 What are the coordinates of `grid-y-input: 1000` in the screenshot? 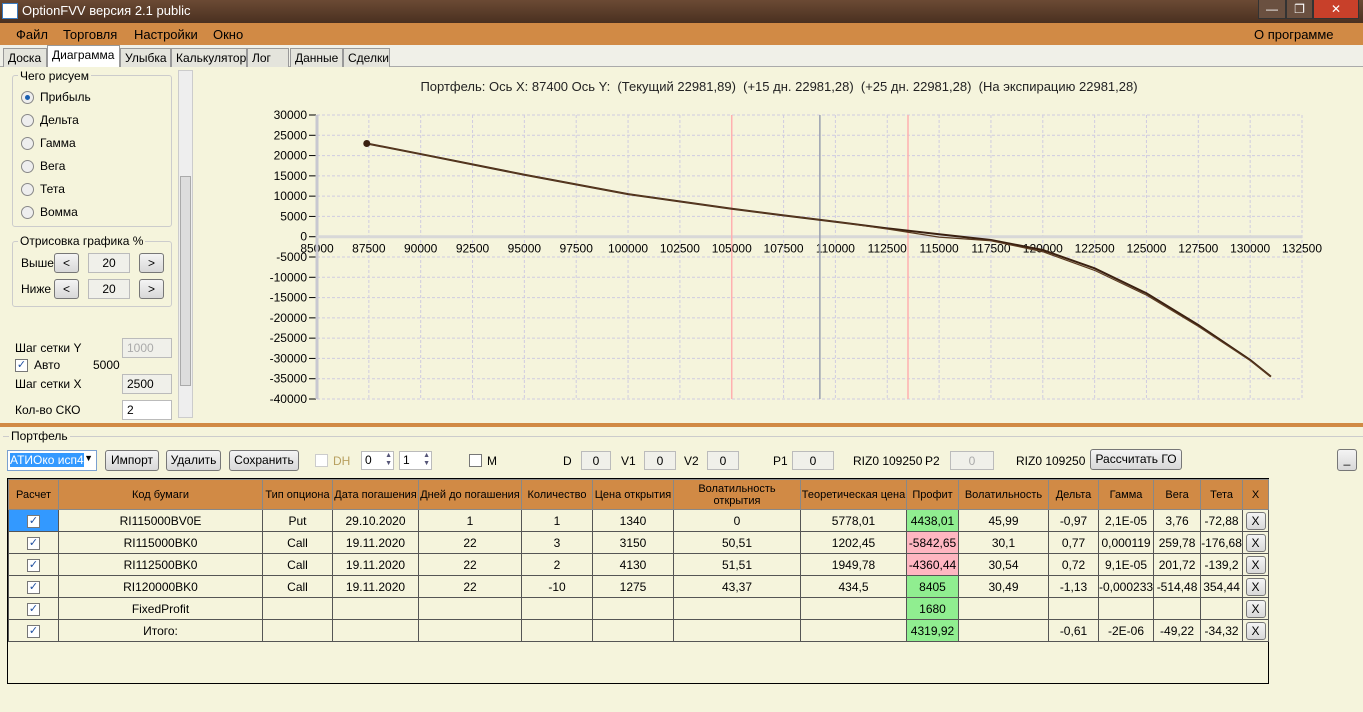 It's located at (147, 348).